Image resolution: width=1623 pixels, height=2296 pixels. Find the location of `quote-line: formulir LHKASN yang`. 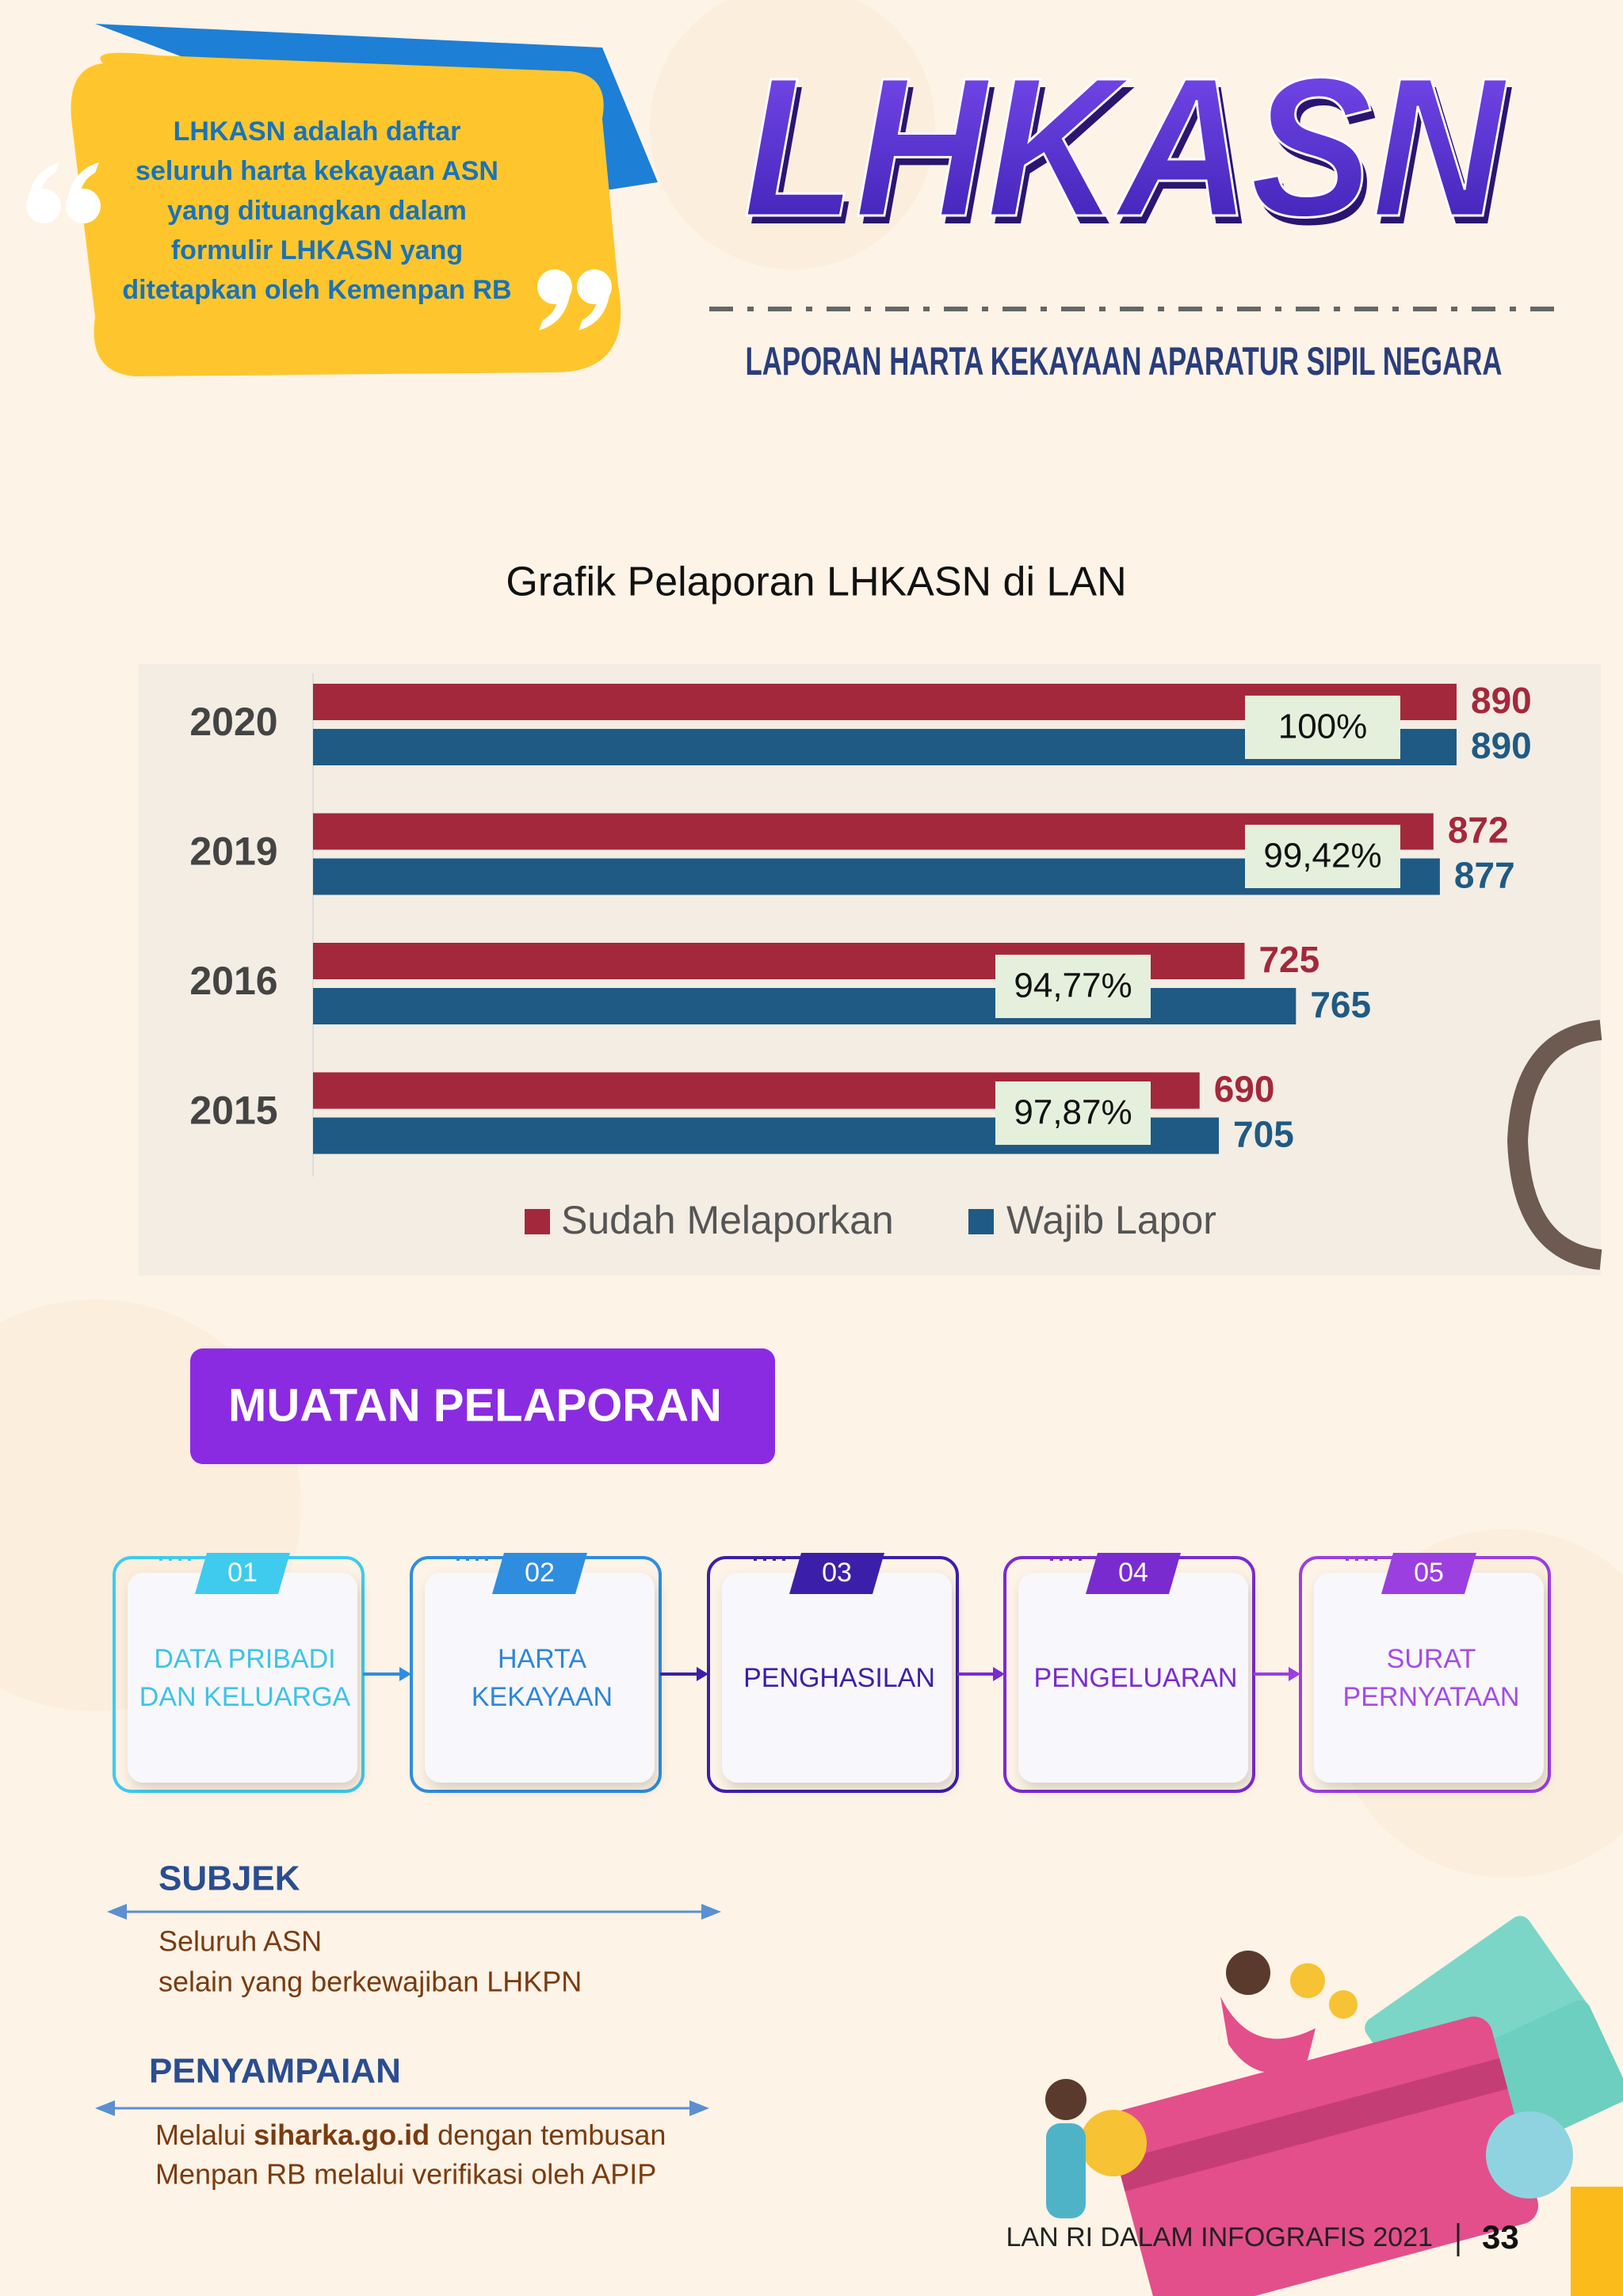

quote-line: formulir LHKASN yang is located at coordinates (317, 250).